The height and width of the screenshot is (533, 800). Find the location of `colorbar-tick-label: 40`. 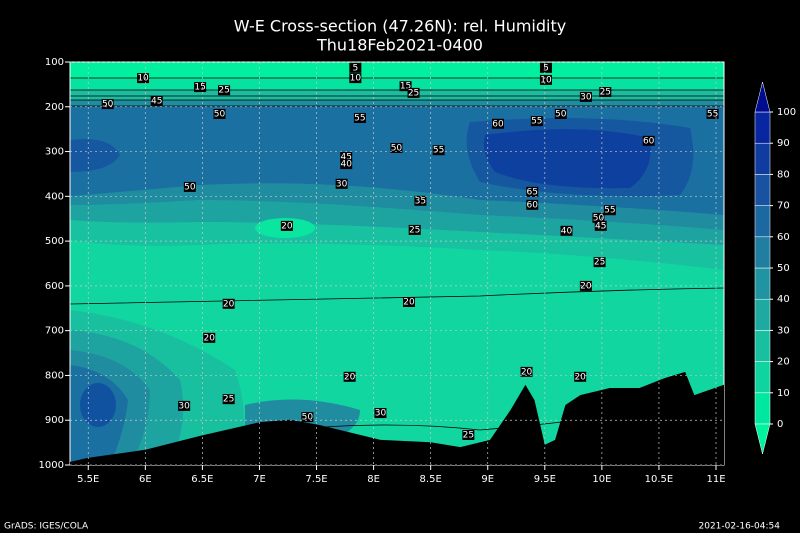

colorbar-tick-label: 40 is located at coordinates (783, 299).